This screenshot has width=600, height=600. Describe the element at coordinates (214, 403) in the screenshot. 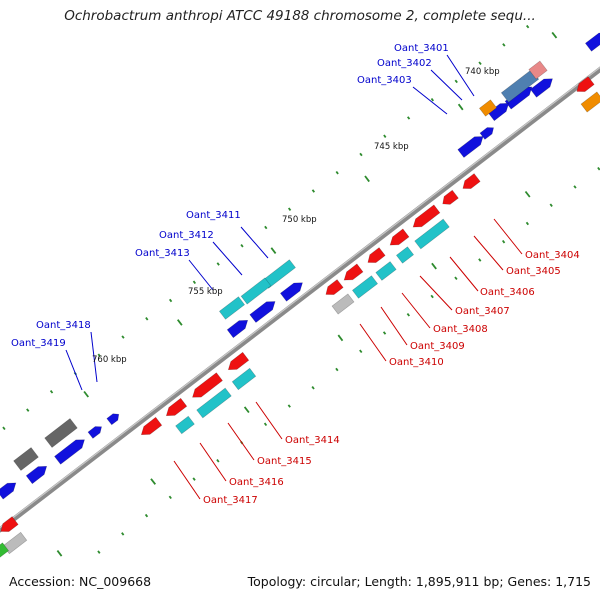

I see `gene-oant-3415-cyan` at that location.